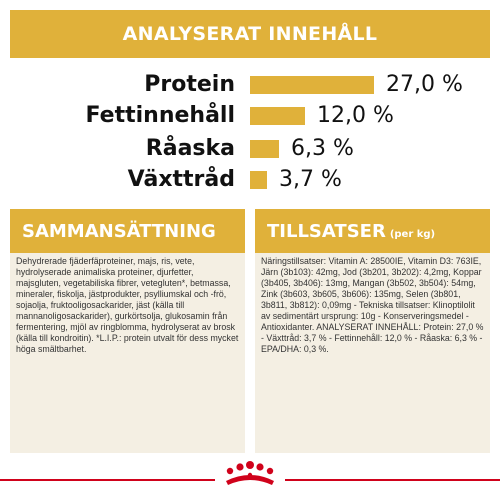  I want to click on nutrient-row-fat: Fettinnehåll 12,0 %, so click(250, 116).